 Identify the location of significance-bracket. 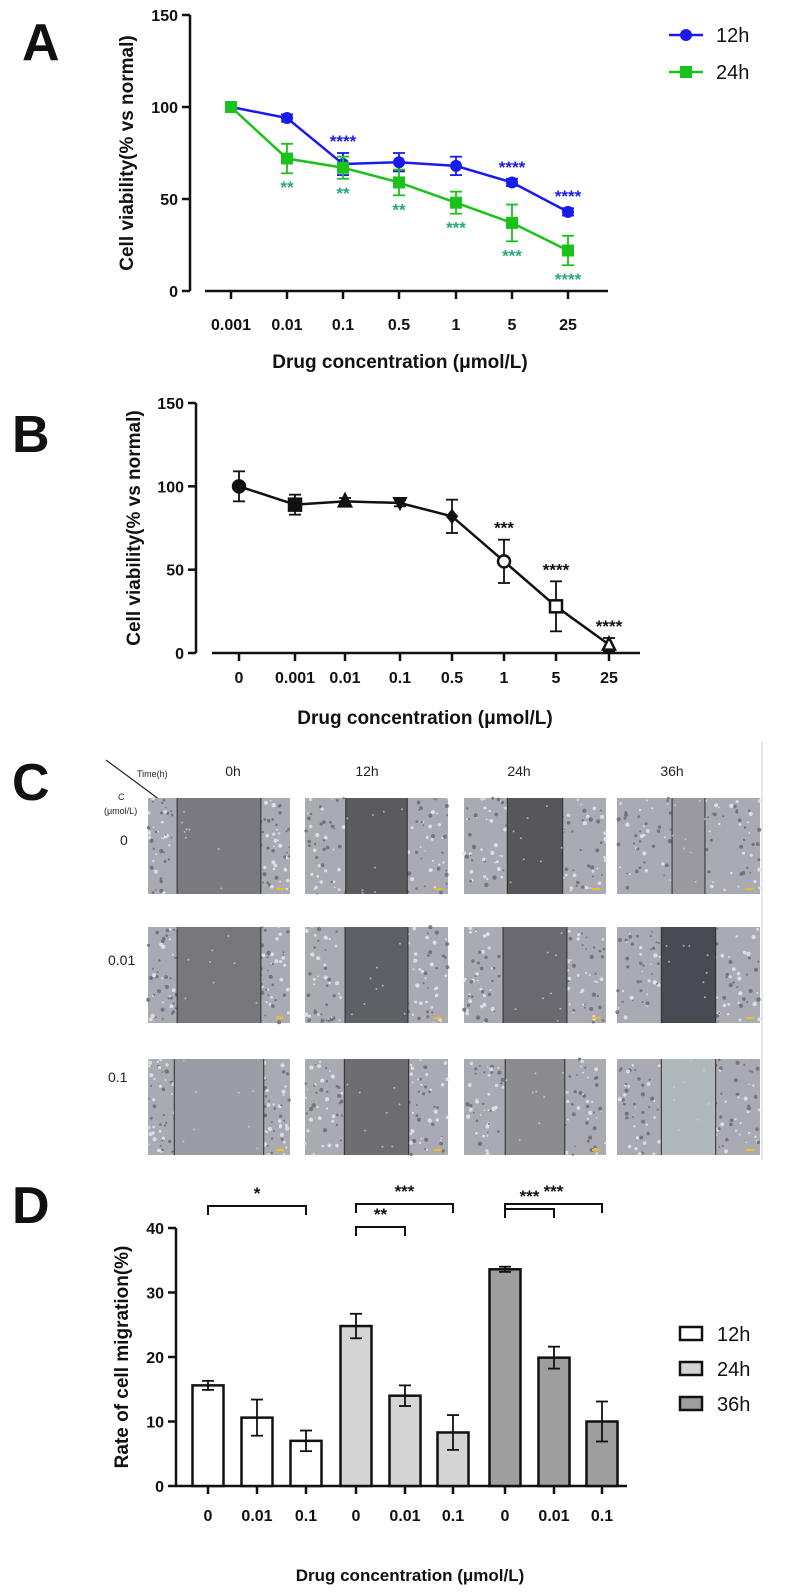
(529, 1213).